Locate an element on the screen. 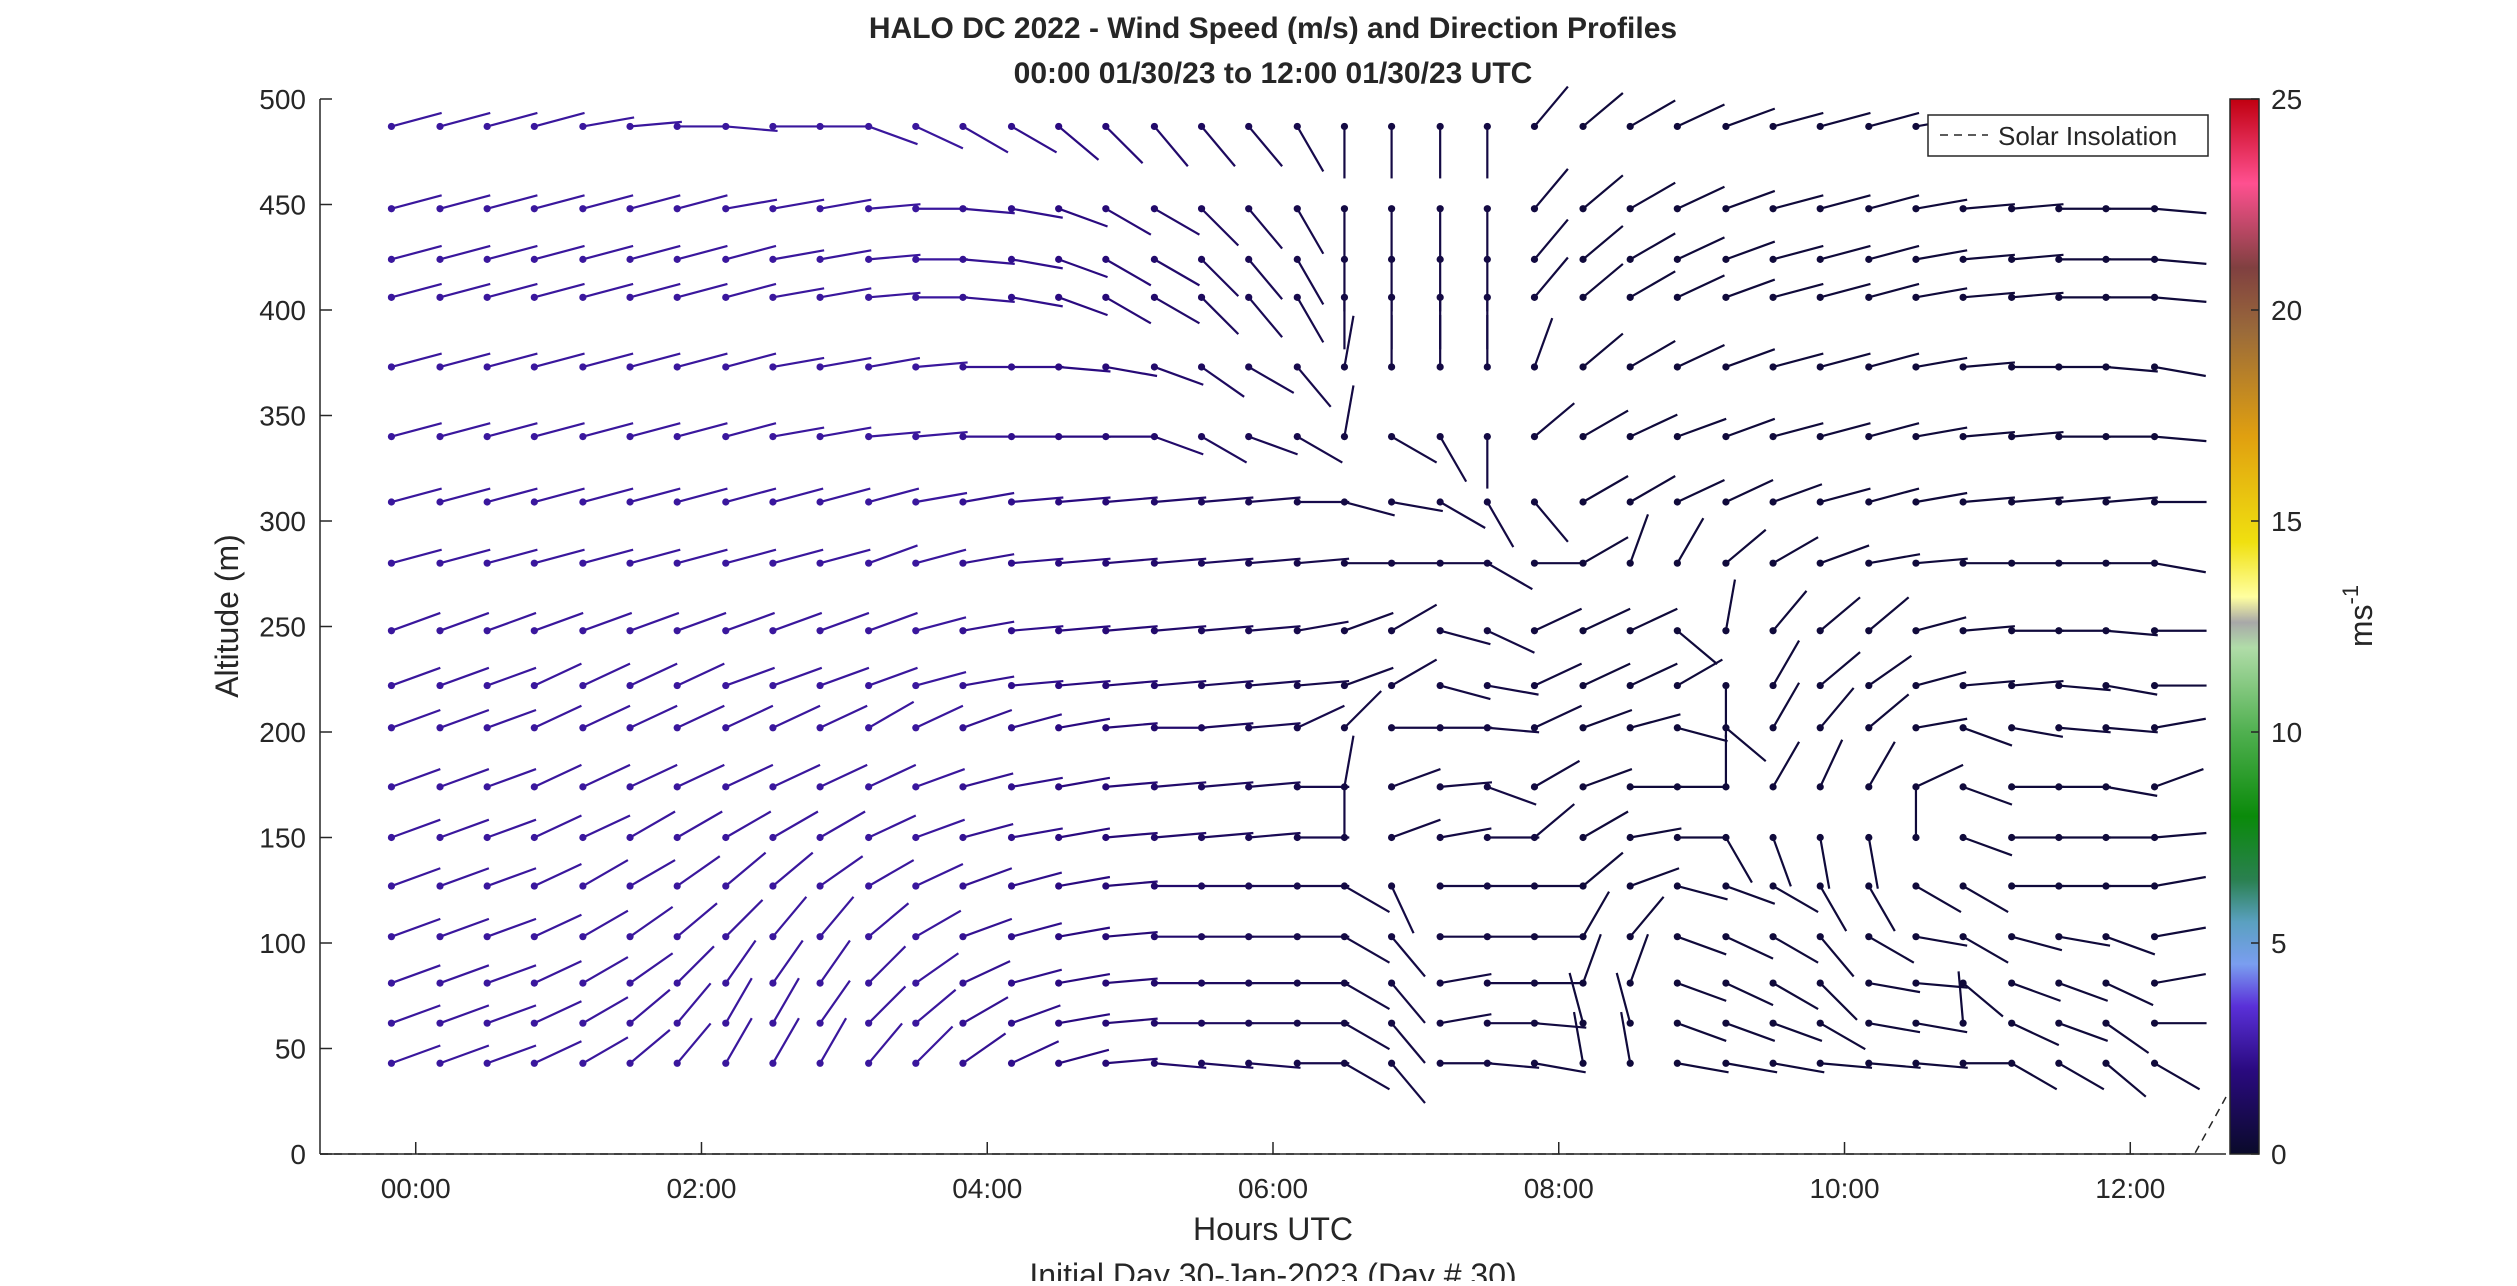 Image resolution: width=2517 pixels, height=1286 pixels. colorbar-label-exponent: -1 is located at coordinates (2350, 595).